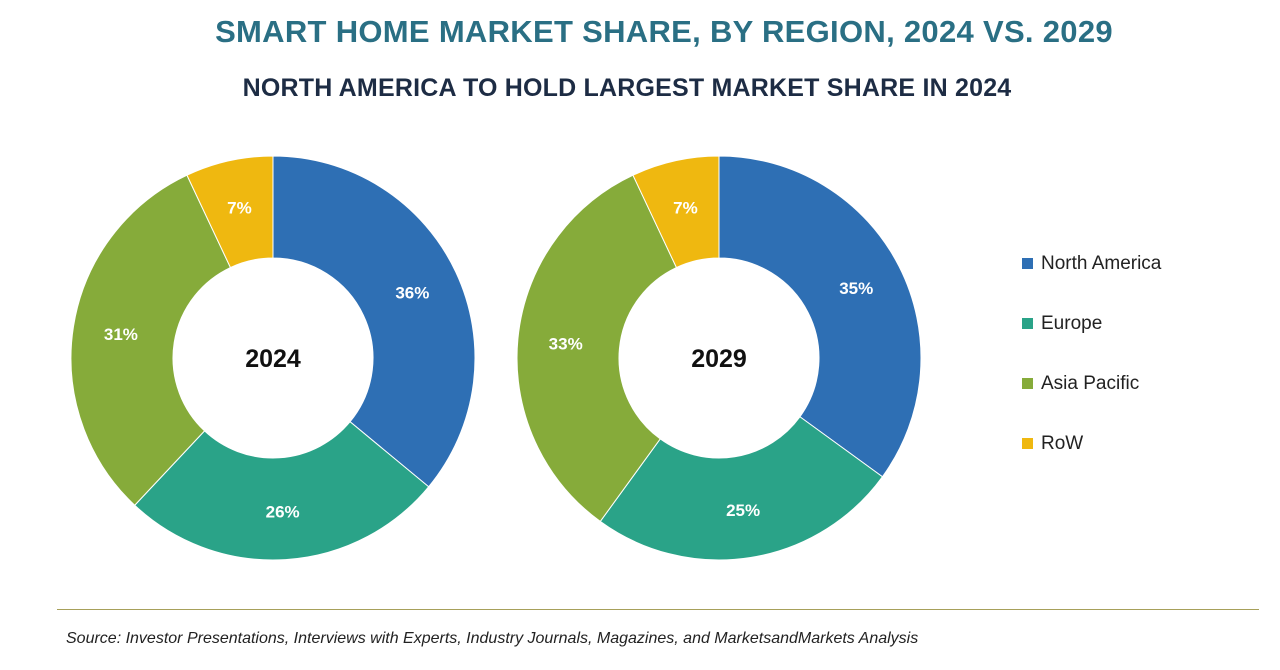  Describe the element at coordinates (1091, 443) in the screenshot. I see `legend-item-row: RoW` at that location.